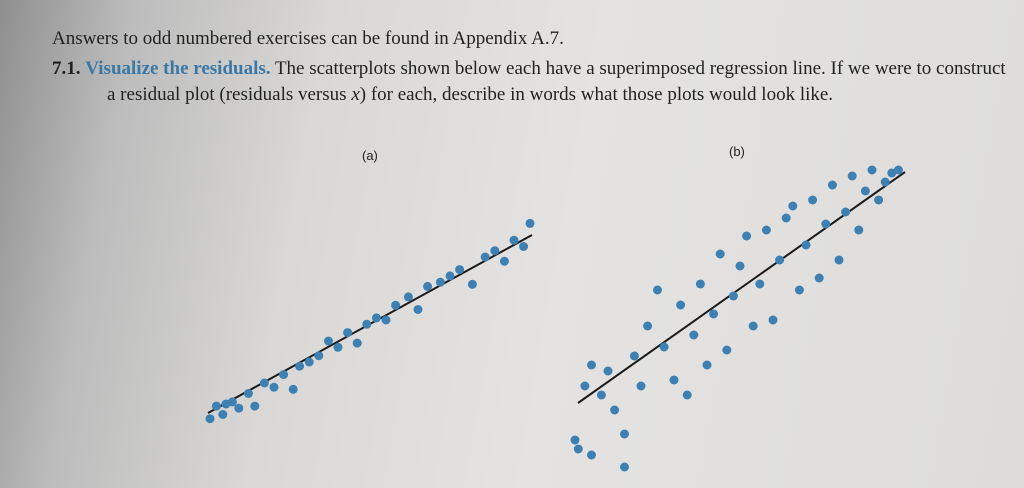 The width and height of the screenshot is (1024, 488). I want to click on exercise-title: Visualize the residuals., so click(178, 68).